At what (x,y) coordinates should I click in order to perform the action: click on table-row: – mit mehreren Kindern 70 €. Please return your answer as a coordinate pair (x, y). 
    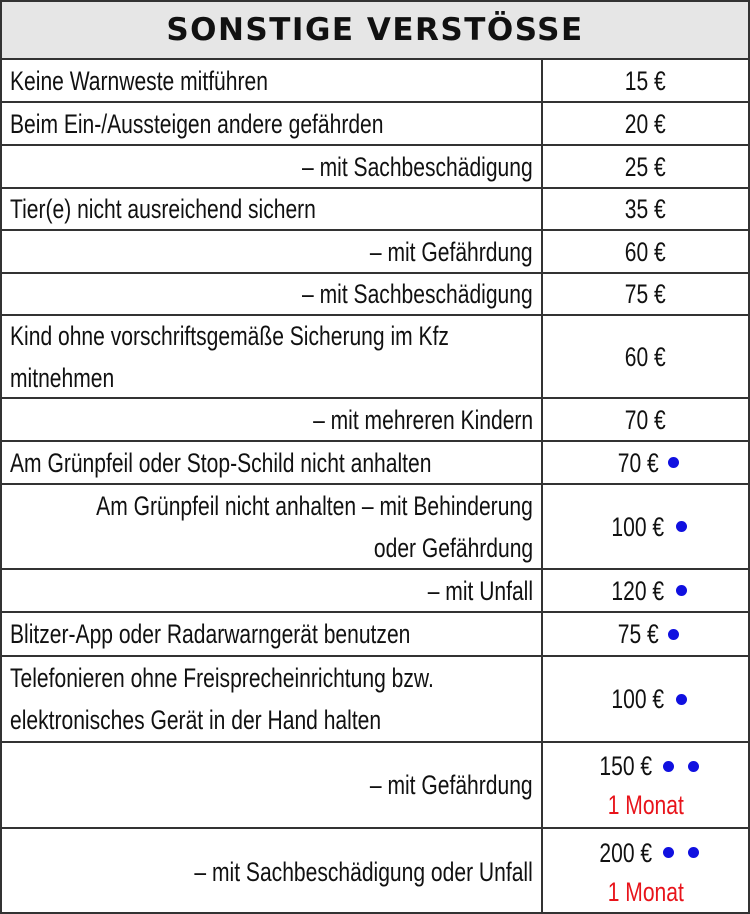
    Looking at the image, I should click on (375, 420).